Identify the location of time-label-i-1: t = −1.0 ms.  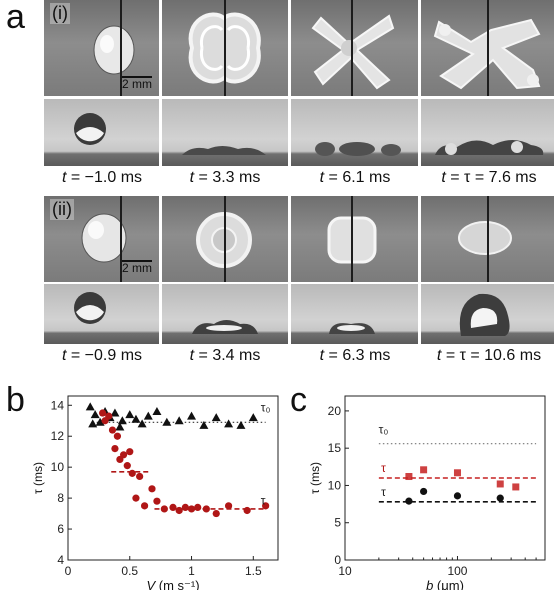
(102, 177).